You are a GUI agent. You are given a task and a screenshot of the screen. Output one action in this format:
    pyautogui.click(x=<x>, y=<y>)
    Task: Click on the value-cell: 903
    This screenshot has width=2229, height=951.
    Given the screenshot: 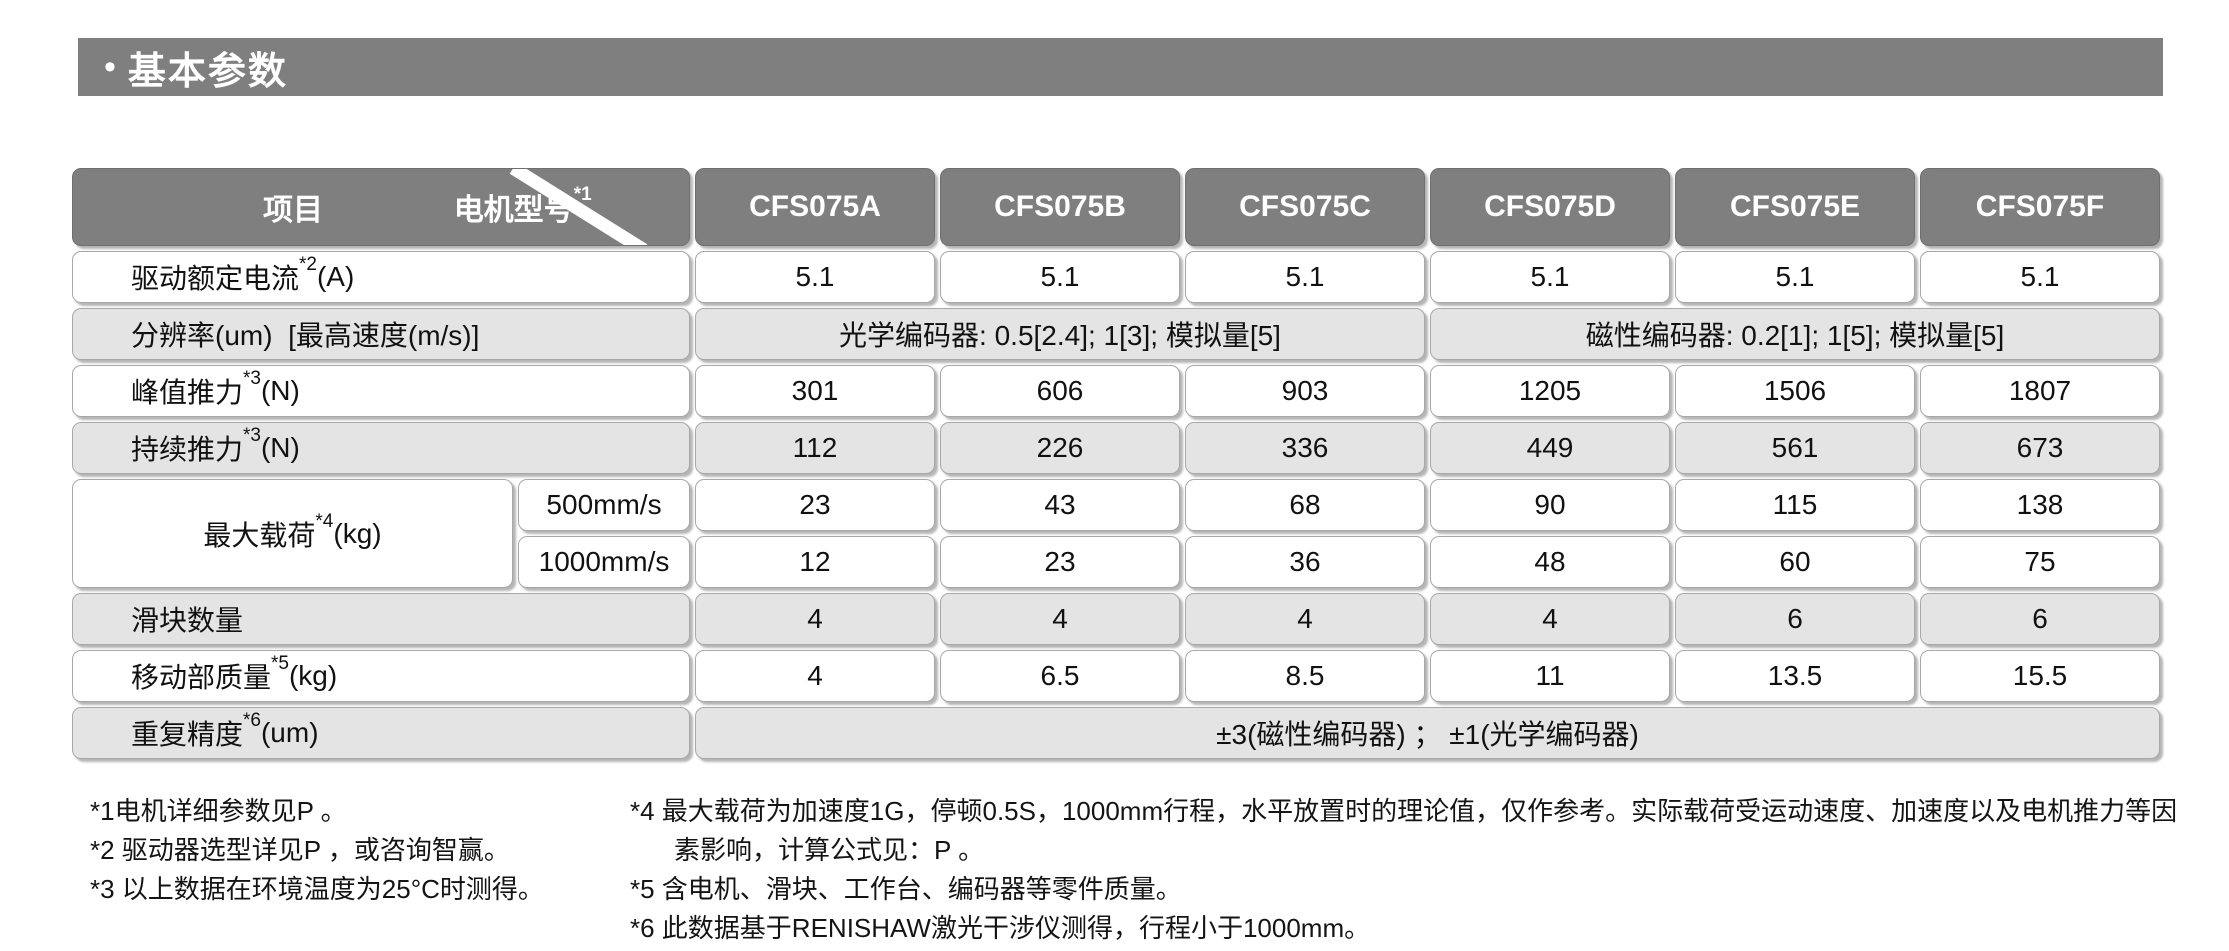 What is the action you would take?
    pyautogui.click(x=1305, y=391)
    